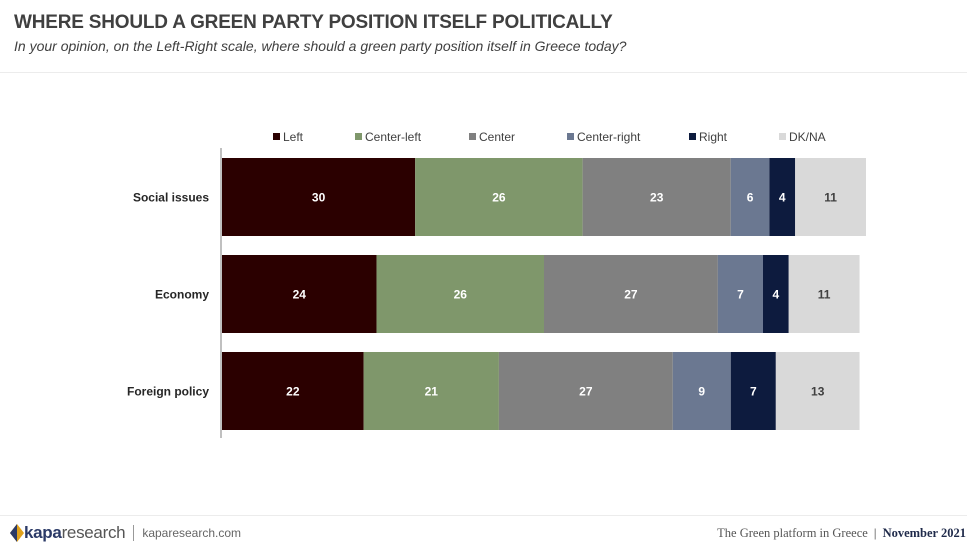 The width and height of the screenshot is (980, 551). Describe the element at coordinates (792, 533) in the screenshot. I see `report-name: The Green platform in Greece` at that location.